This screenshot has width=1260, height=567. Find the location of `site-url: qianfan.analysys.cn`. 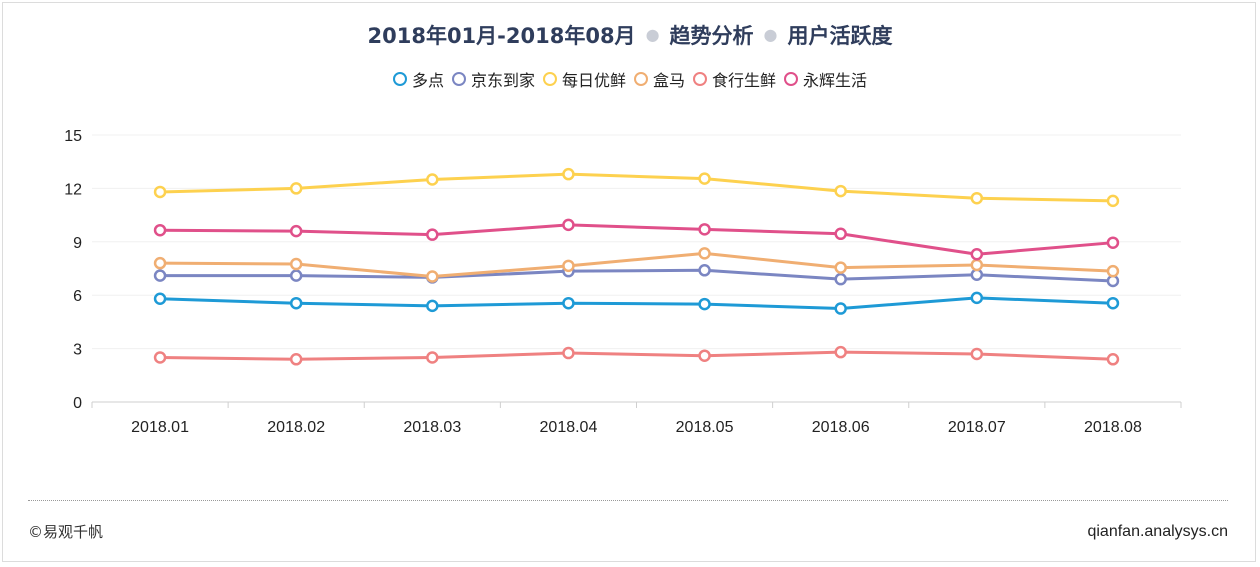

site-url: qianfan.analysys.cn is located at coordinates (1157, 531).